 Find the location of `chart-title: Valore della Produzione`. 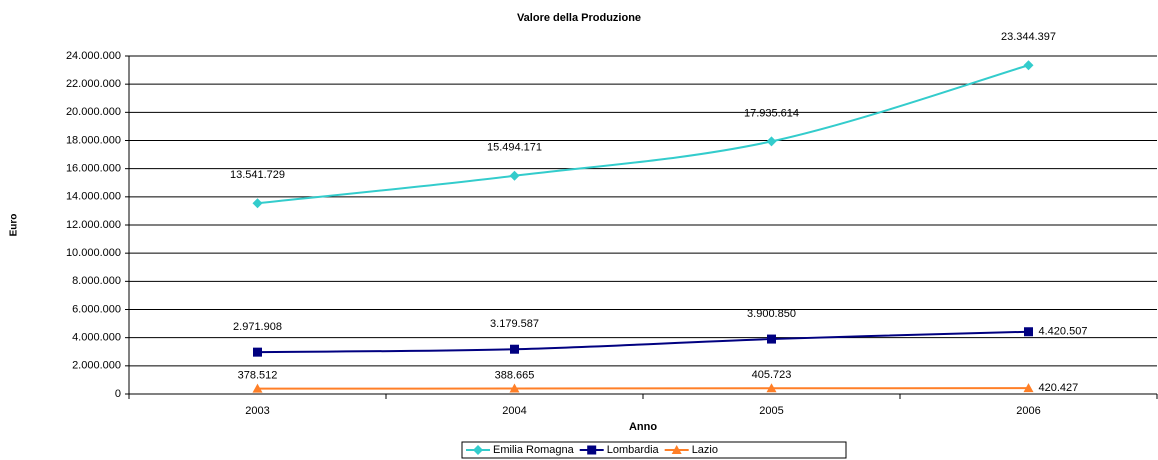

chart-title: Valore della Produzione is located at coordinates (579, 18).